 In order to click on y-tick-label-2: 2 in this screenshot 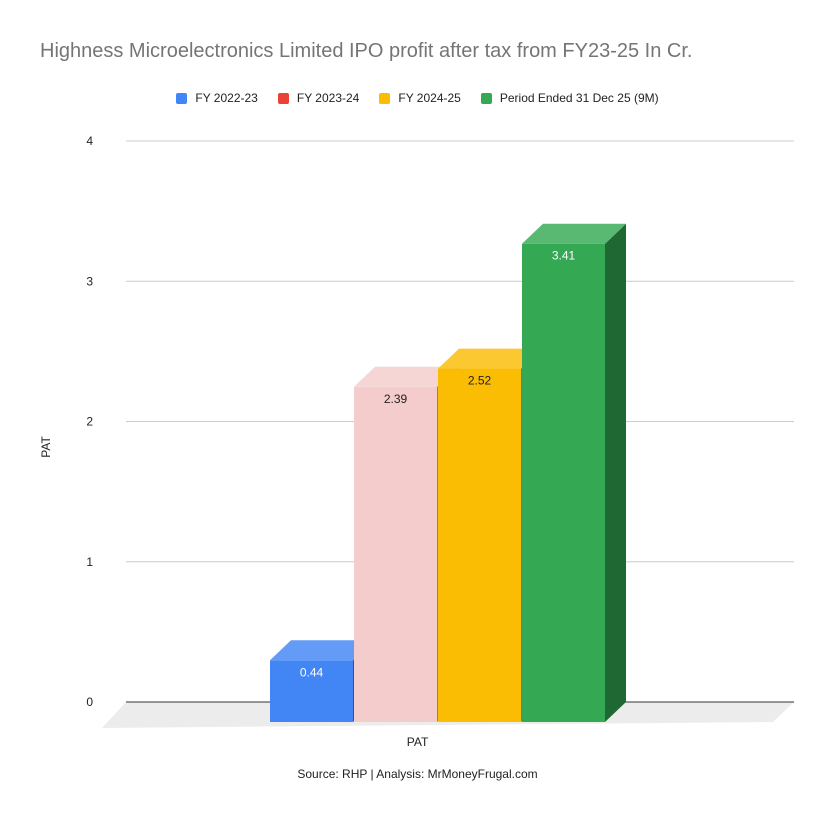, I will do `click(89, 422)`.